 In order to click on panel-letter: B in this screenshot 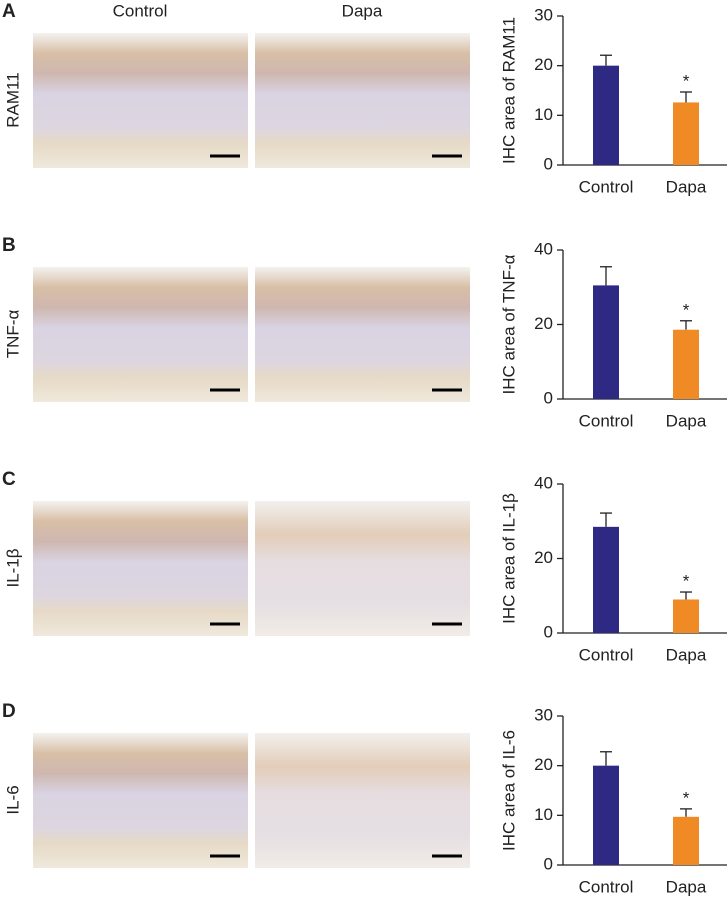, I will do `click(9, 245)`.